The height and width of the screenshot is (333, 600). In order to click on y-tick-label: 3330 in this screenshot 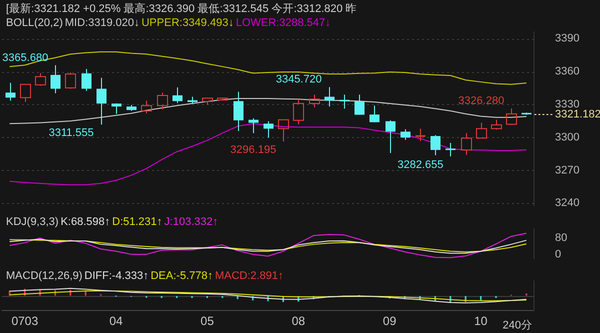, I will do `click(567, 104)`.